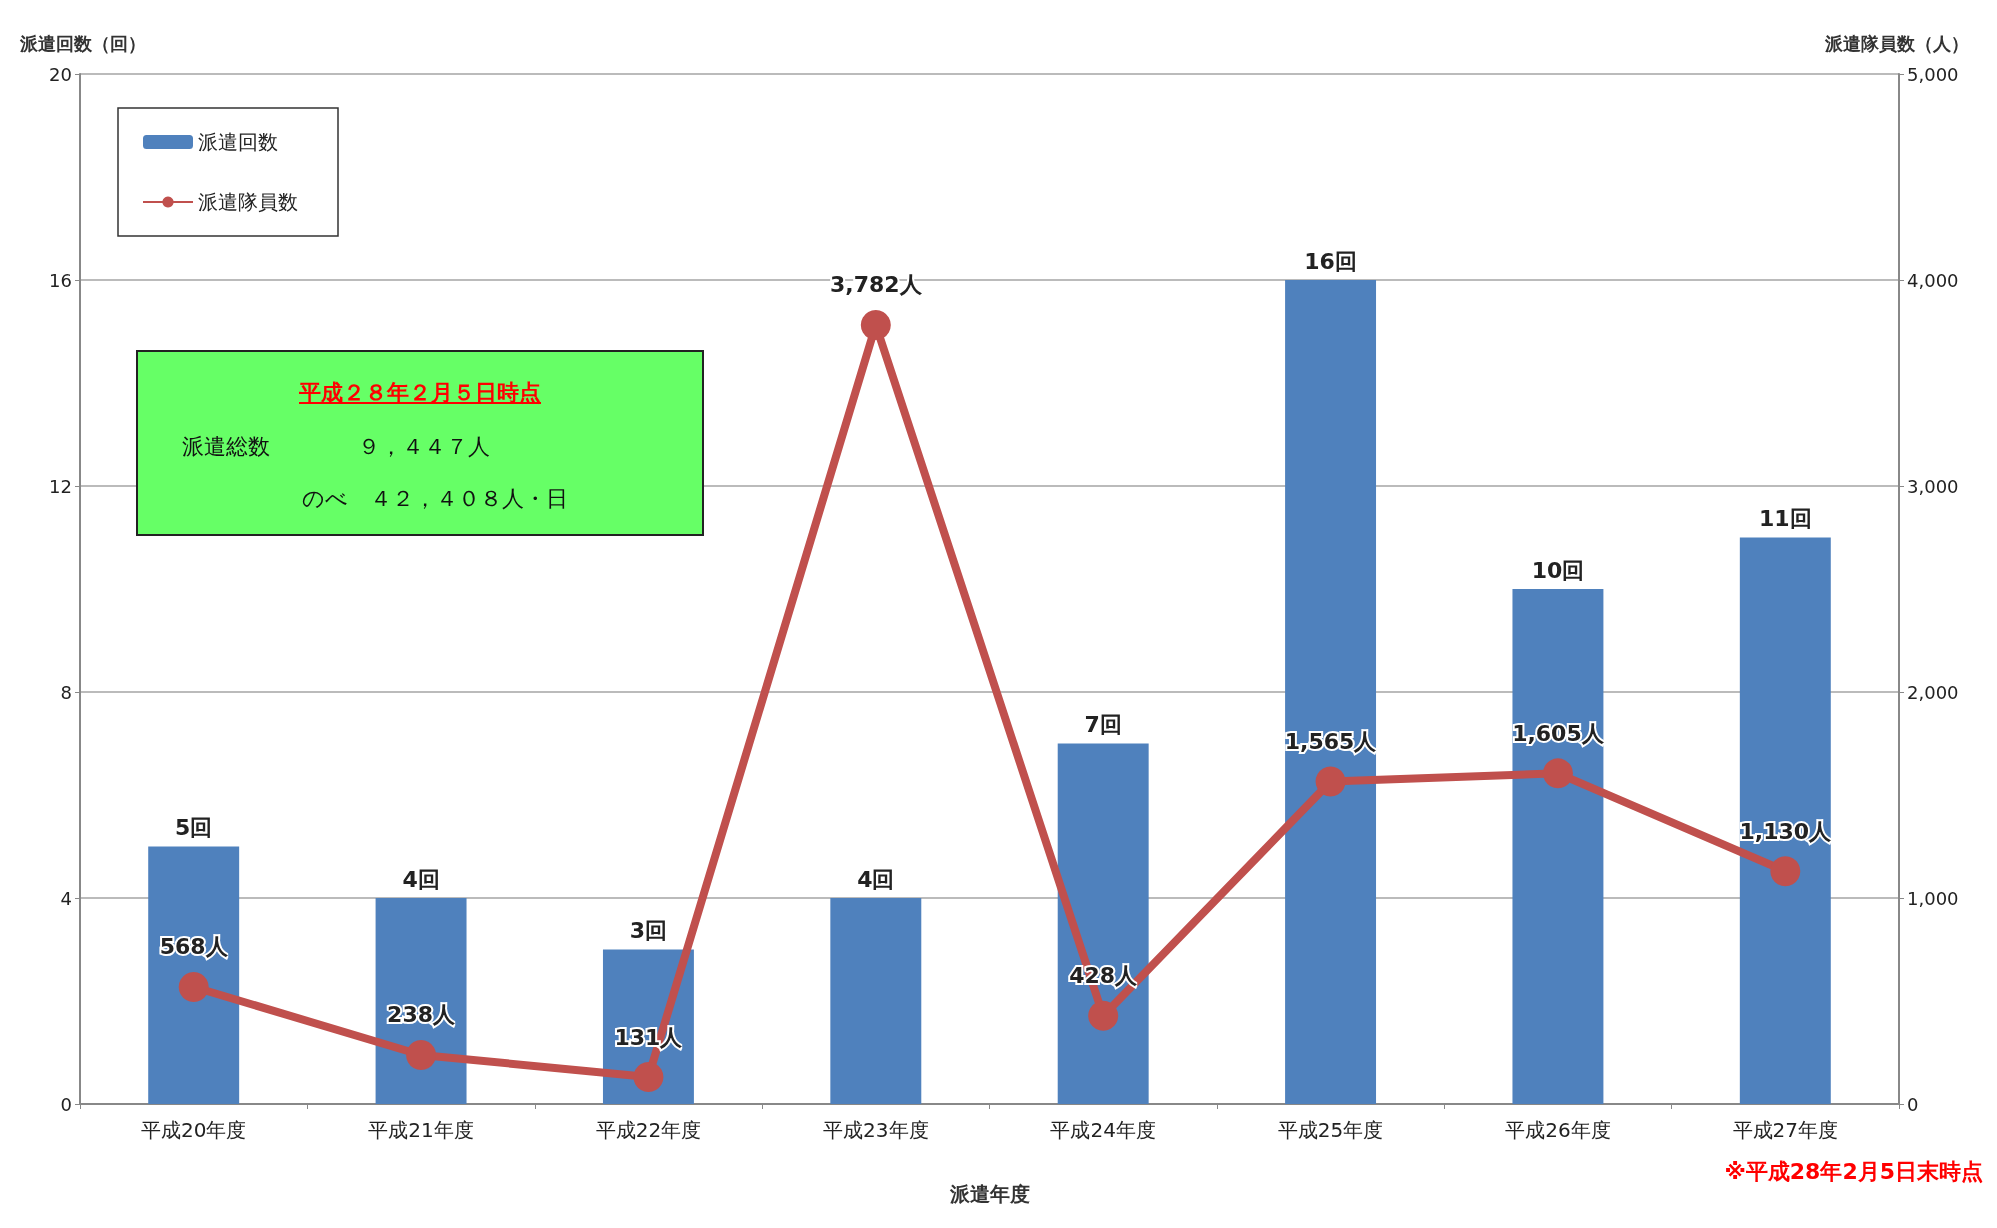 This screenshot has width=1997, height=1228. Describe the element at coordinates (1933, 280) in the screenshot. I see `y2-tick-label: 4,000` at that location.